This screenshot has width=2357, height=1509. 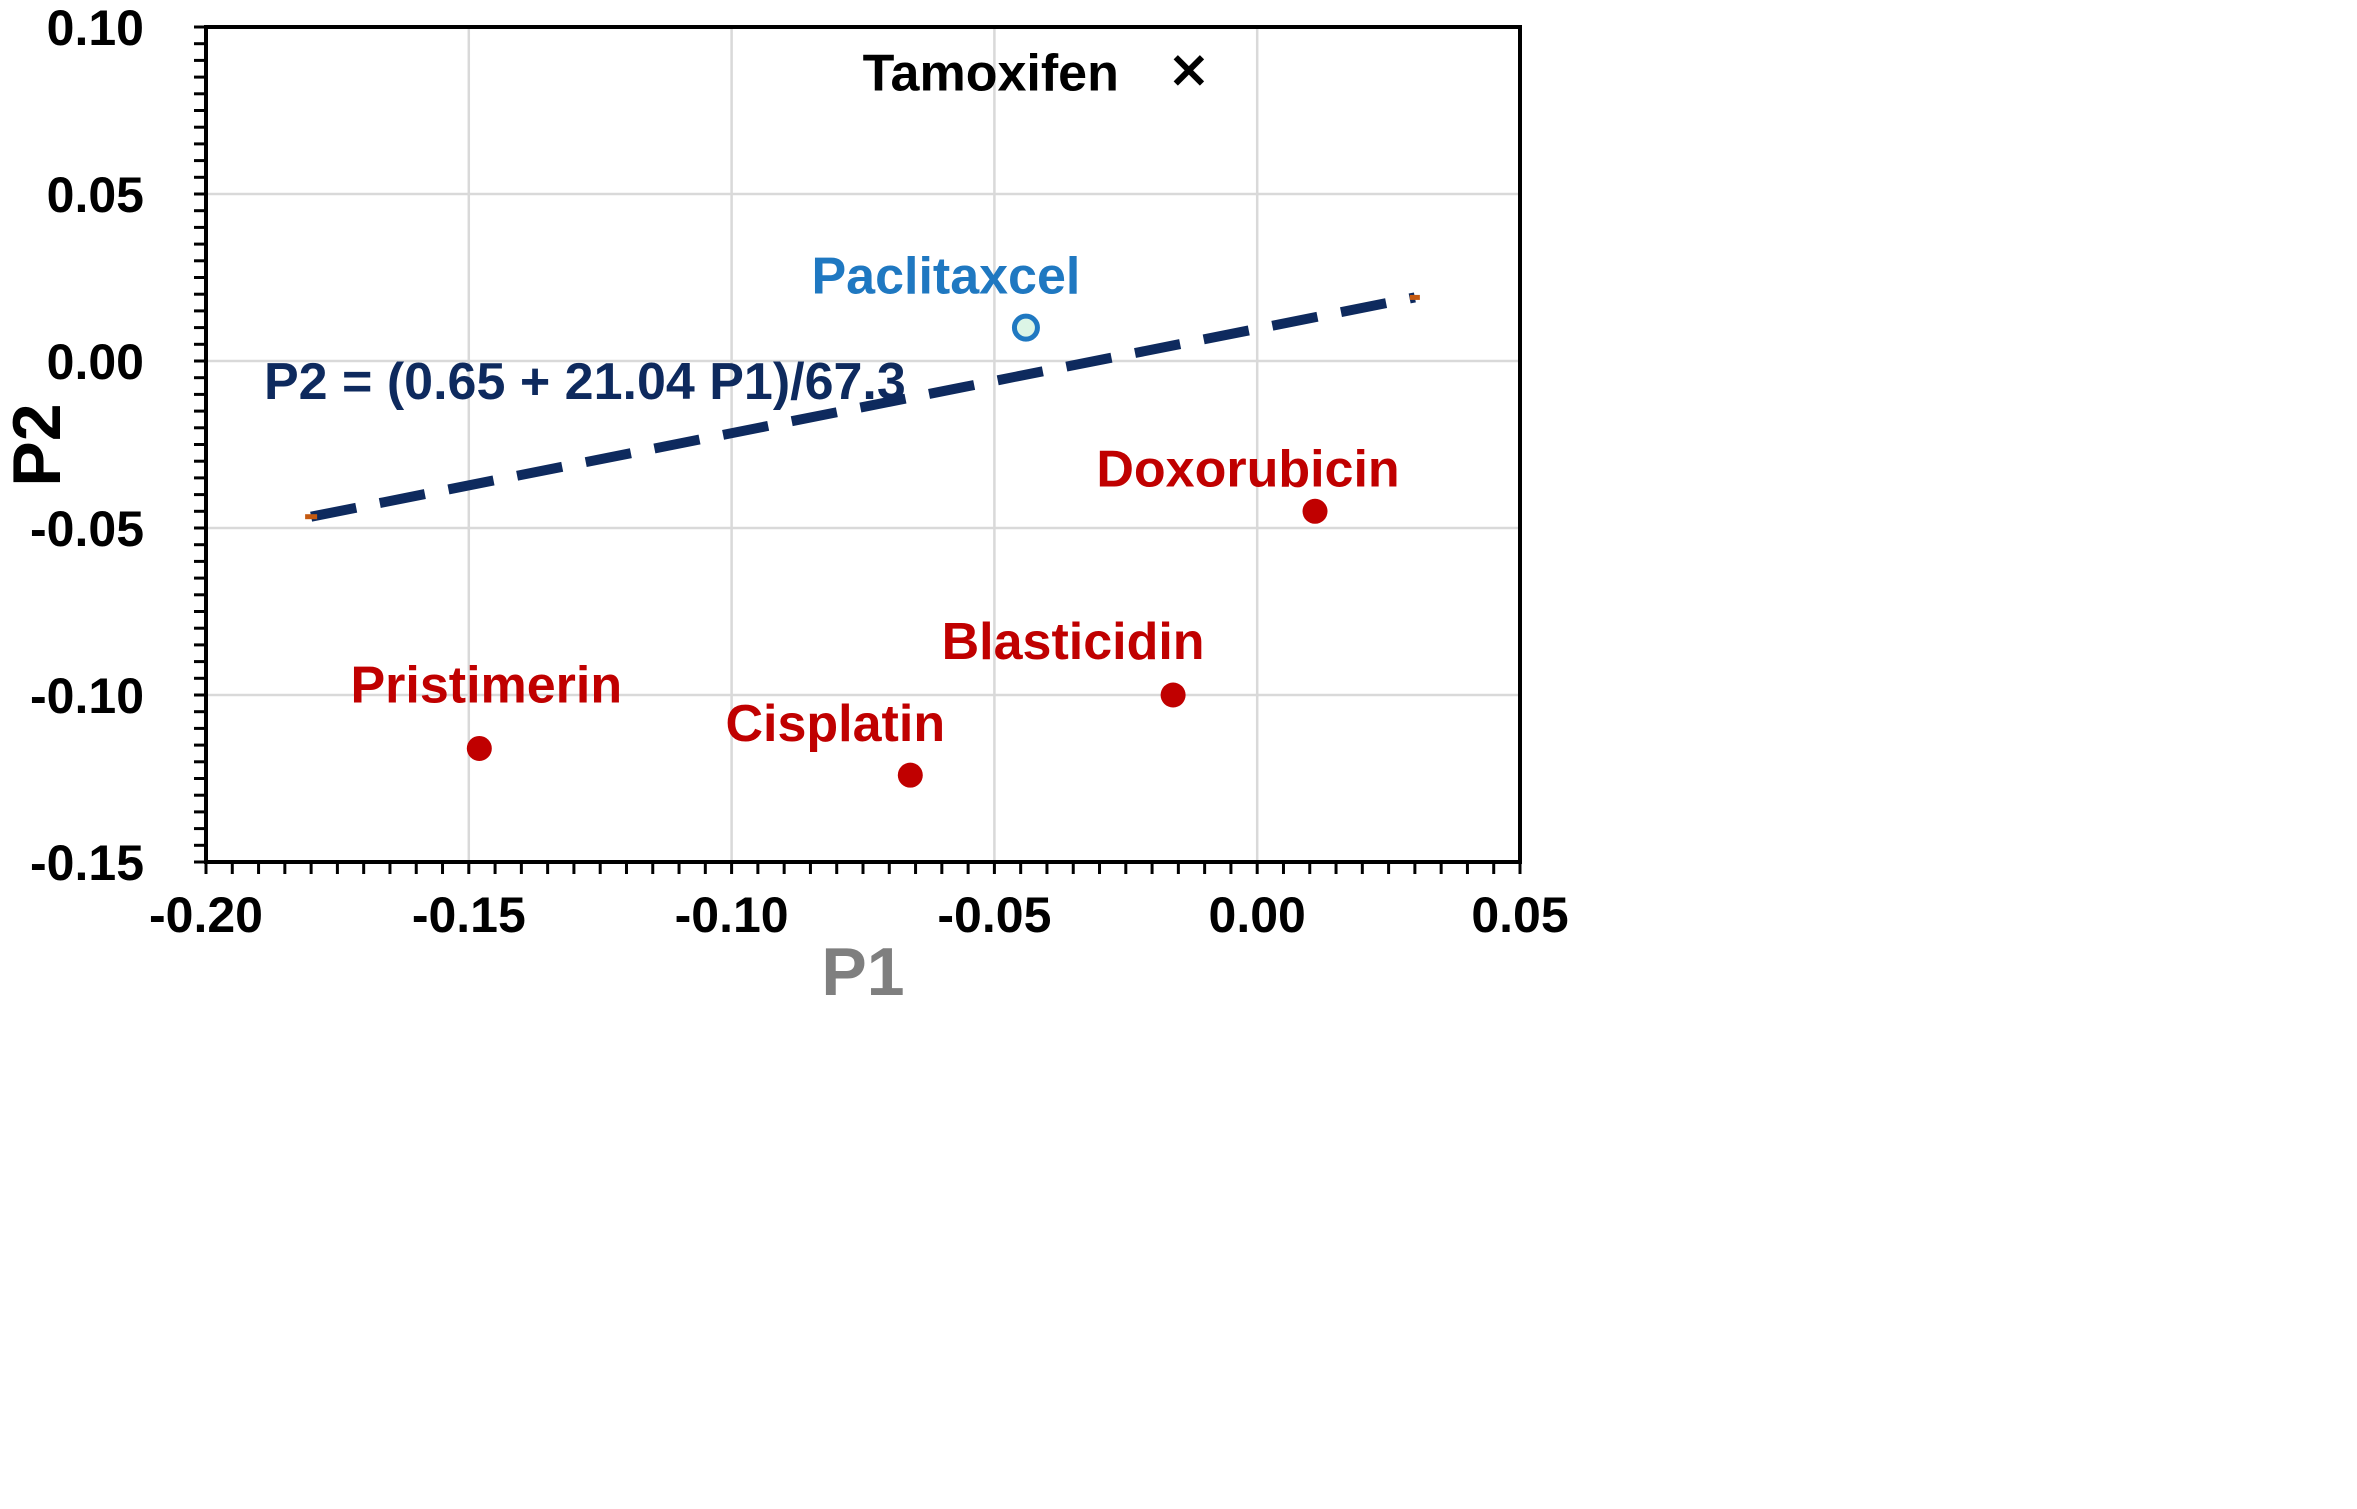 What do you see at coordinates (994, 915) in the screenshot?
I see `x-tick-label: -0.05` at bounding box center [994, 915].